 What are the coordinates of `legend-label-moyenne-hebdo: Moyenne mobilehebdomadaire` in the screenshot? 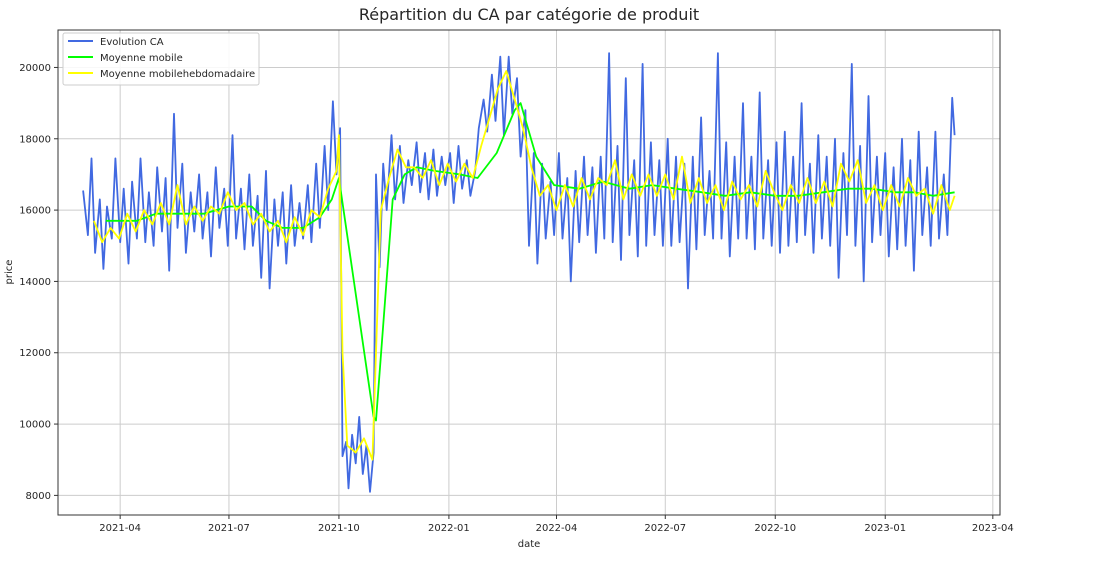 It's located at (177, 74).